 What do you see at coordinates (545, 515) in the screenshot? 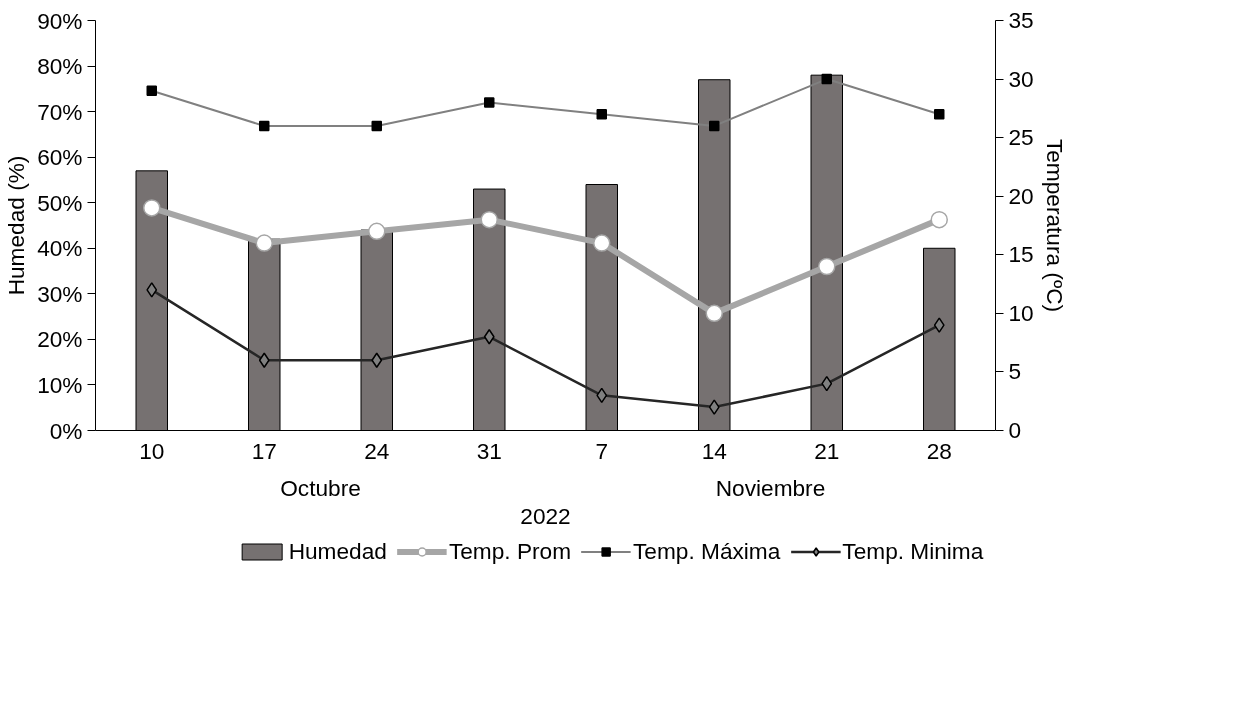
I see `x-axis-title: 2022` at bounding box center [545, 515].